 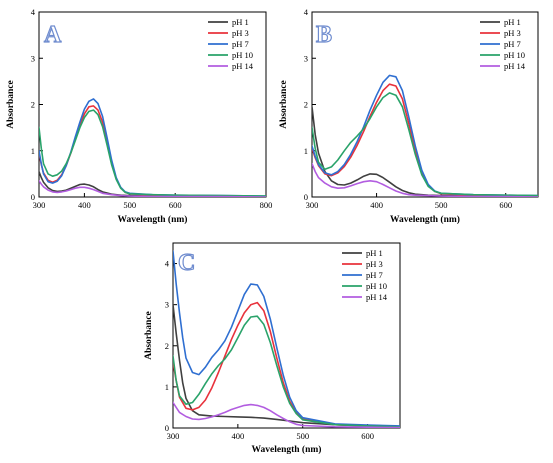 What do you see at coordinates (186, 263) in the screenshot?
I see `panel-letter: C` at bounding box center [186, 263].